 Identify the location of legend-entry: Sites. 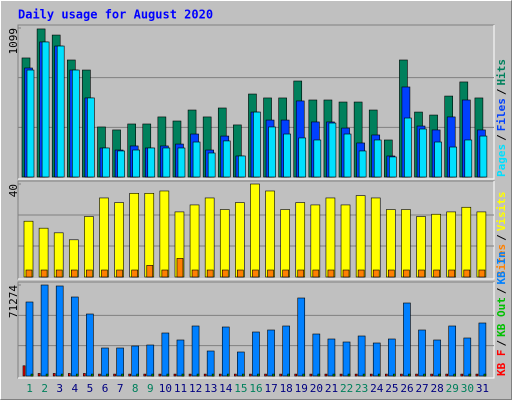
(501, 260).